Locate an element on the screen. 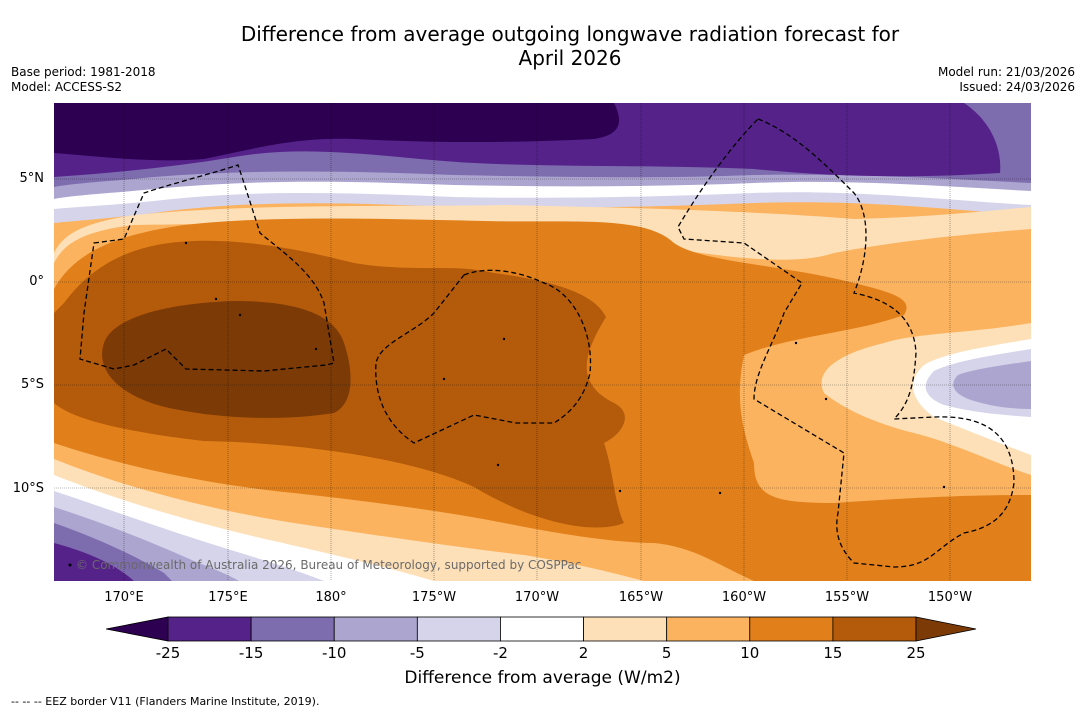 This screenshot has width=1085, height=713. model-name: Model: ACCESS-S2 is located at coordinates (67, 87).